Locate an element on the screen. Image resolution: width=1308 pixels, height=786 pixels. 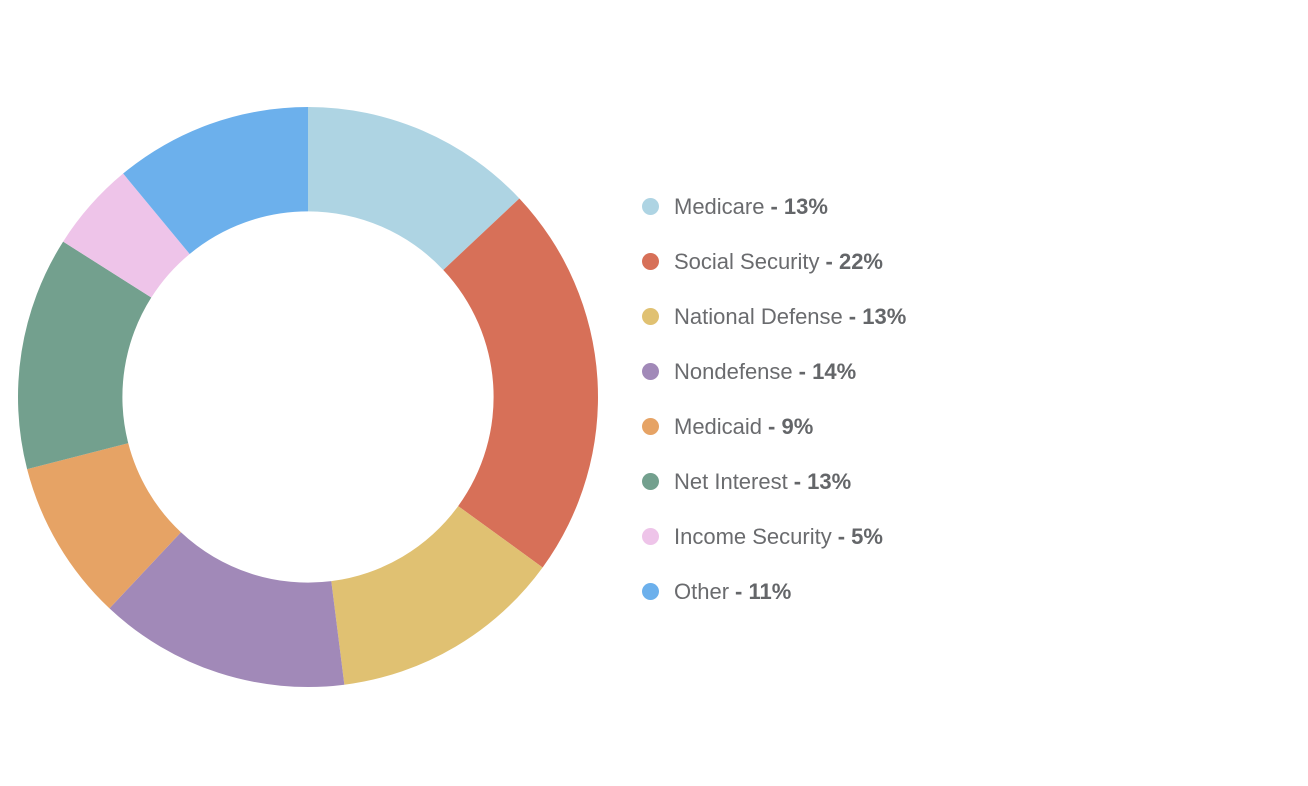
slice-net-interest is located at coordinates (84, 355).